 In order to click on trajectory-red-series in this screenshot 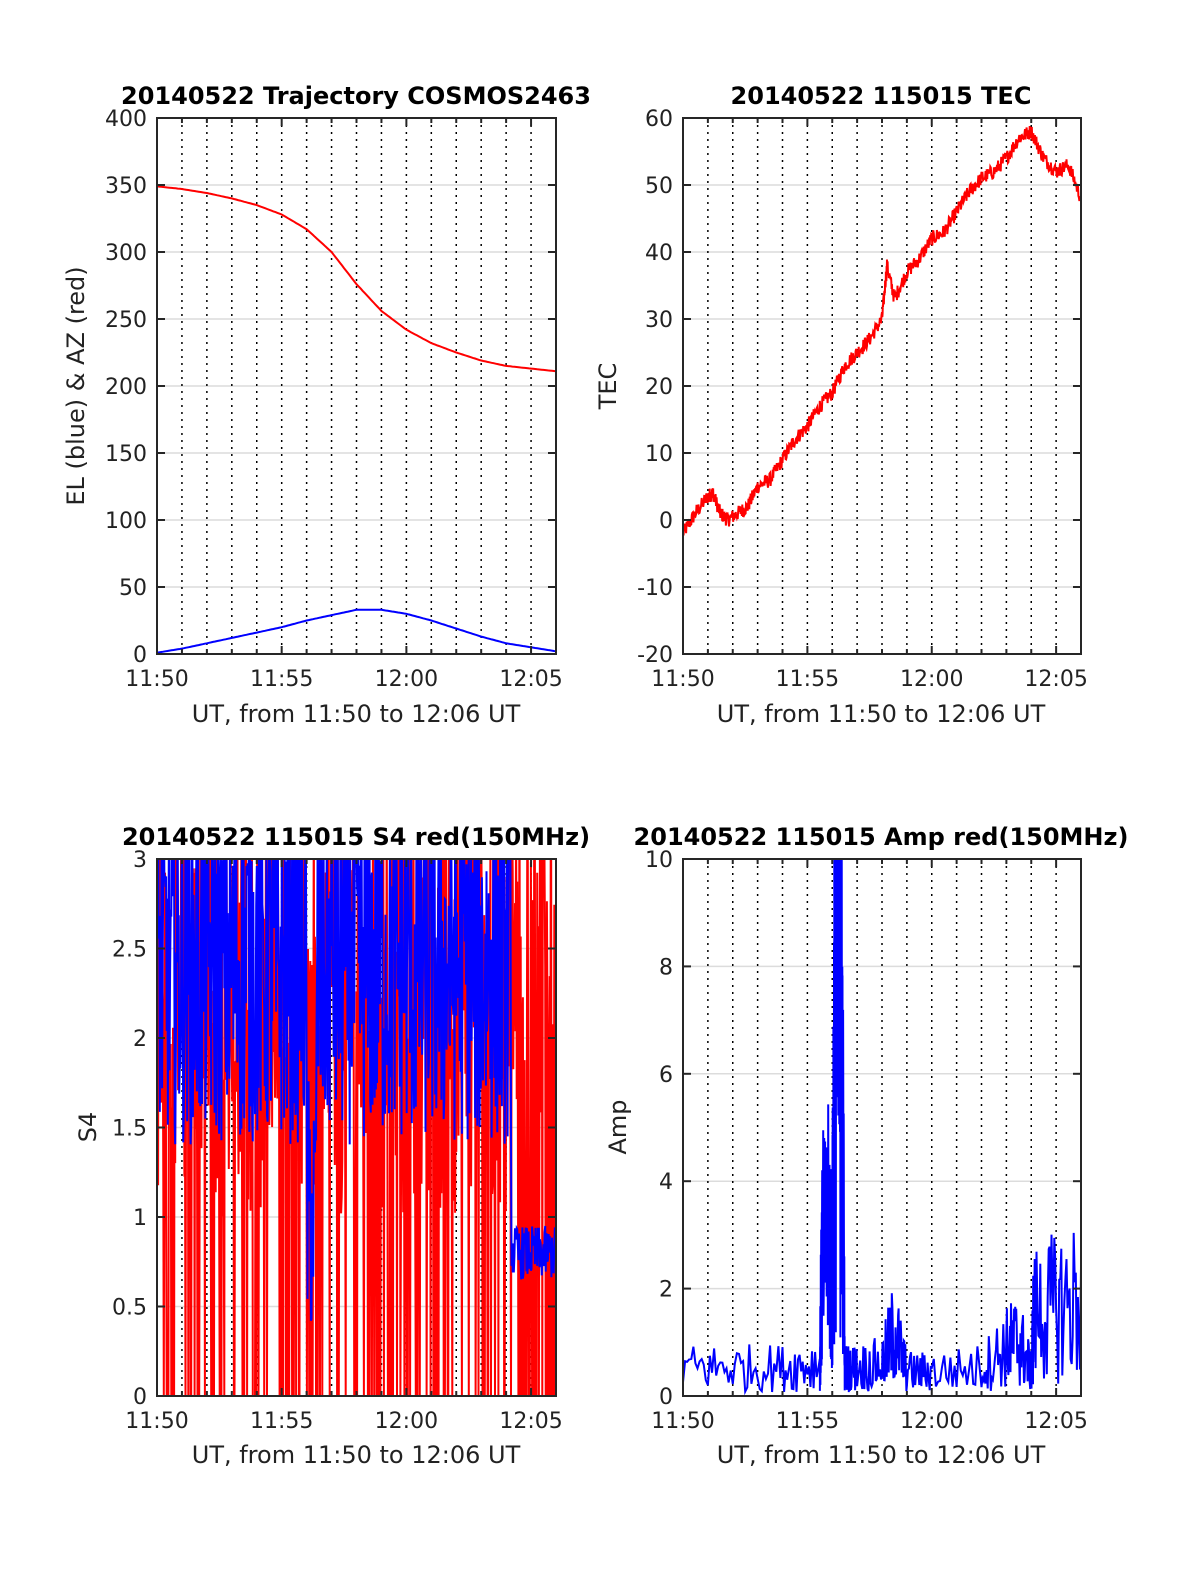, I will do `click(356, 279)`.